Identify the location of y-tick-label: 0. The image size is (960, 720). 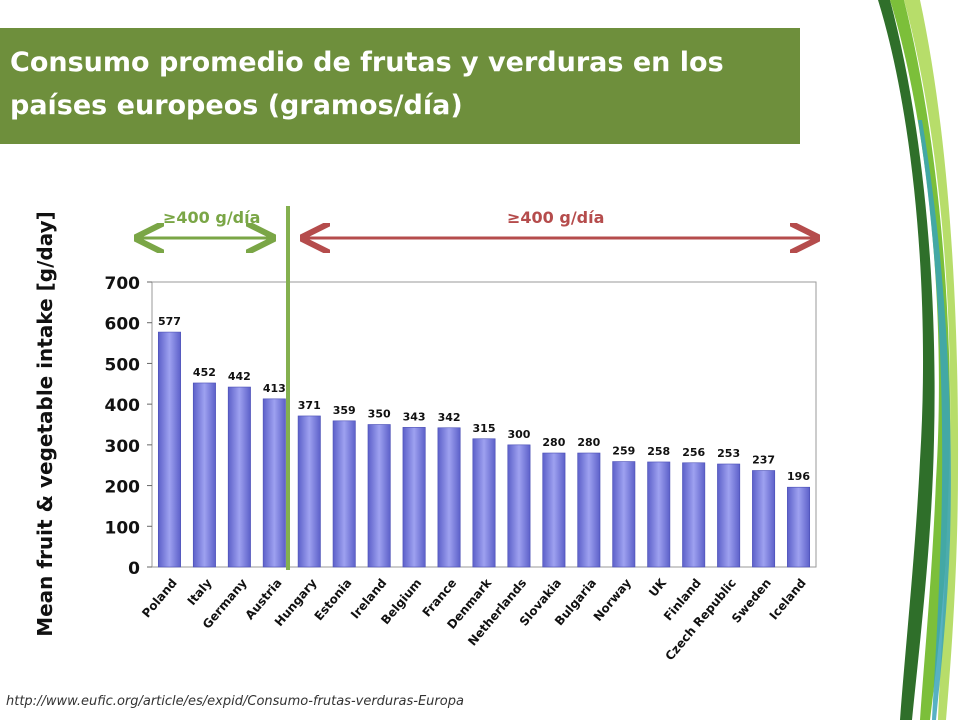
(134, 569).